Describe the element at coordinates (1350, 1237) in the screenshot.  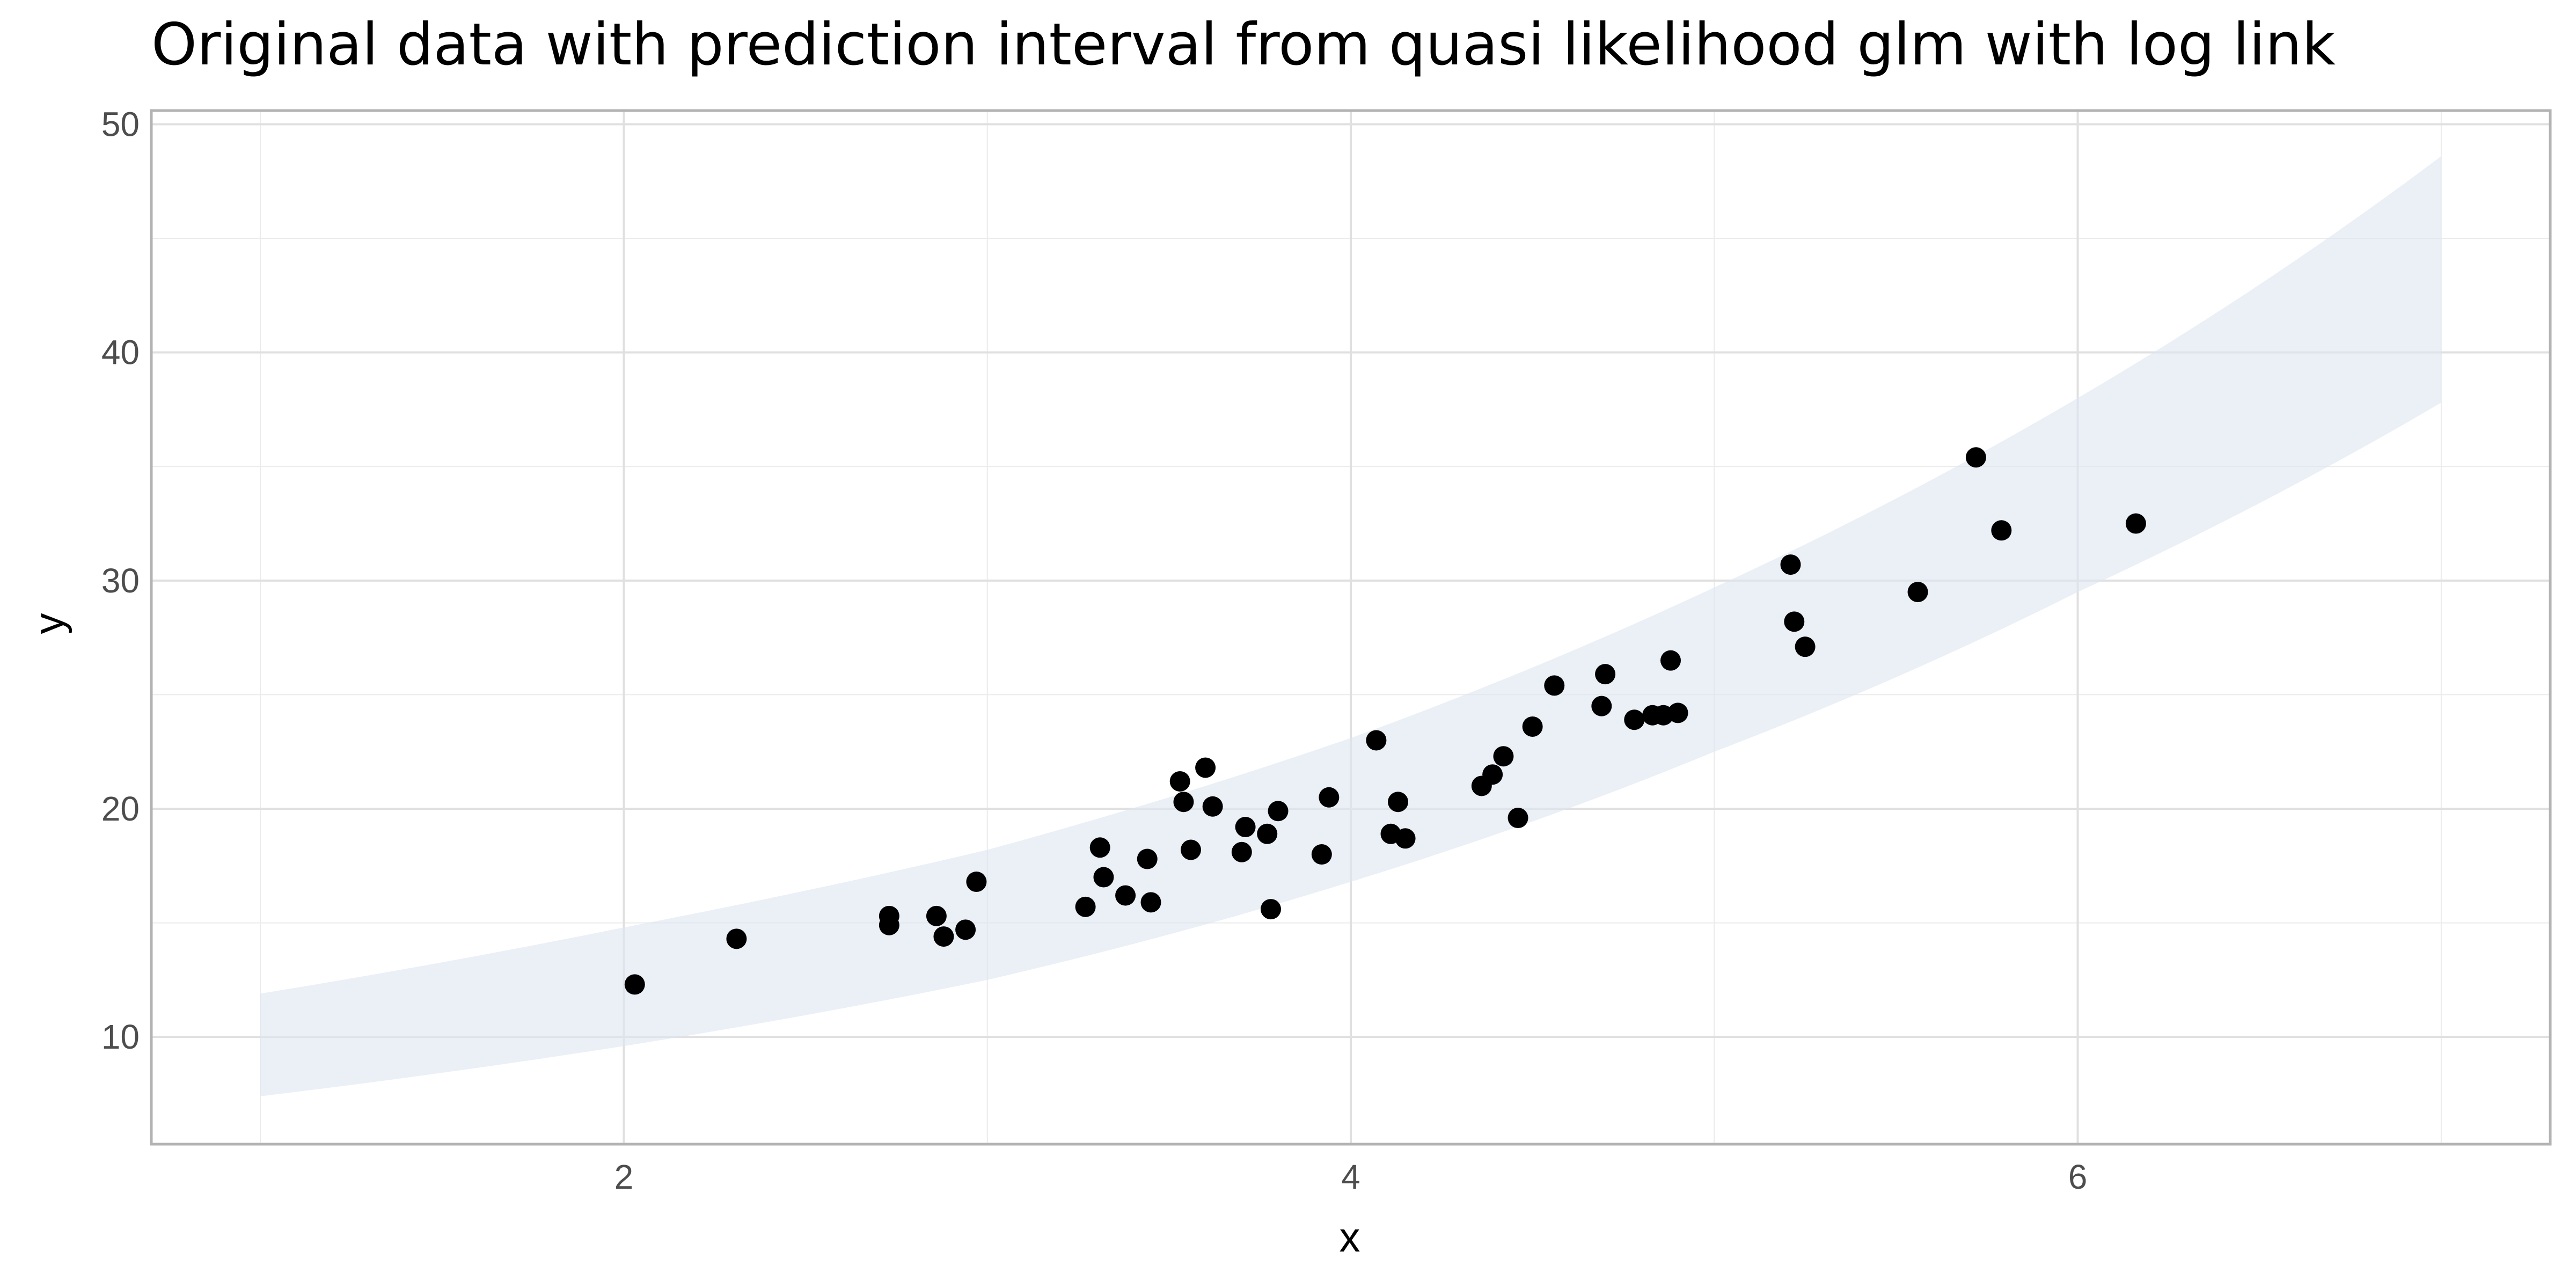
I see `x-axis-title: x` at that location.